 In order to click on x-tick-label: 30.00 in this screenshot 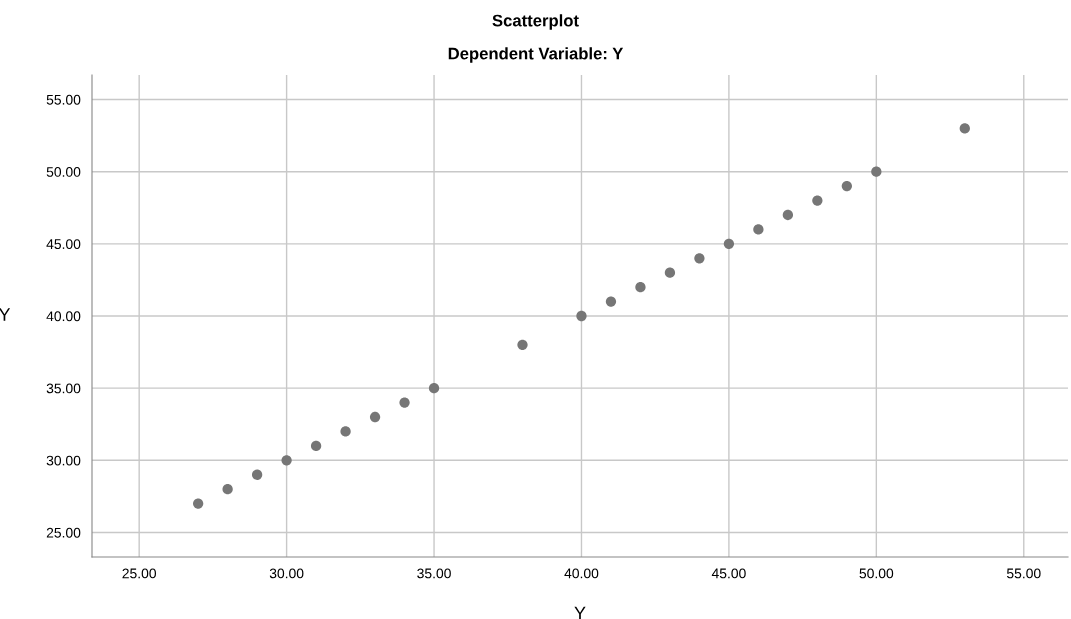, I will do `click(286, 573)`.